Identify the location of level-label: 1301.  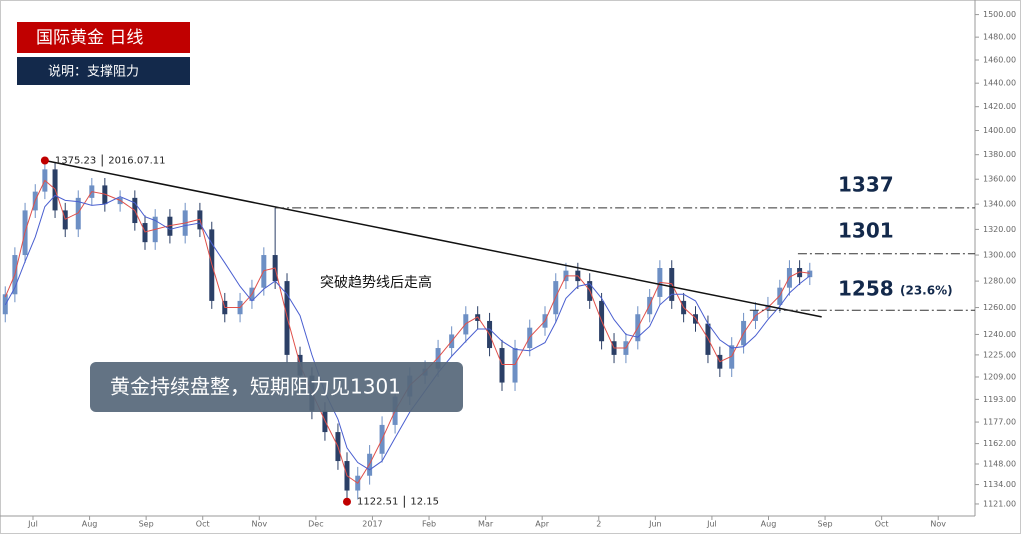
(866, 230).